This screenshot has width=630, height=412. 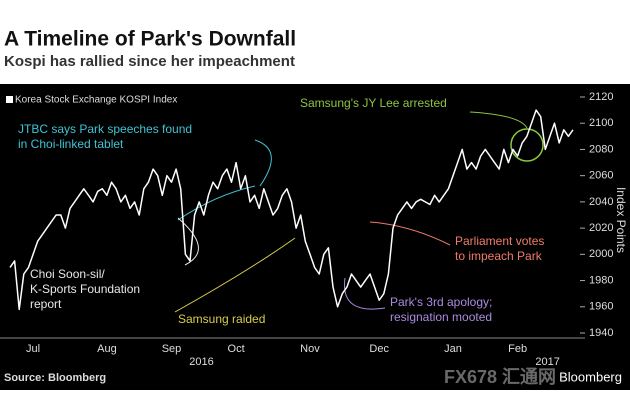 What do you see at coordinates (527, 145) in the screenshot?
I see `highlight-circle` at bounding box center [527, 145].